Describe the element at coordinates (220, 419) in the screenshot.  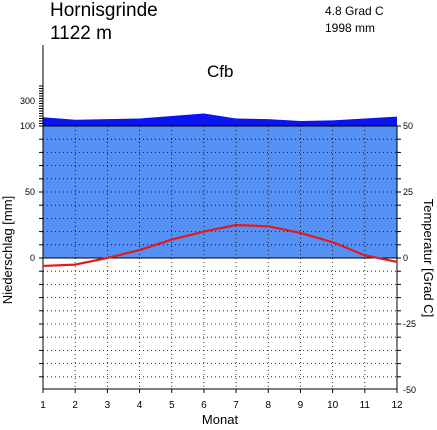
I see `x-axis-label: Monat` at that location.